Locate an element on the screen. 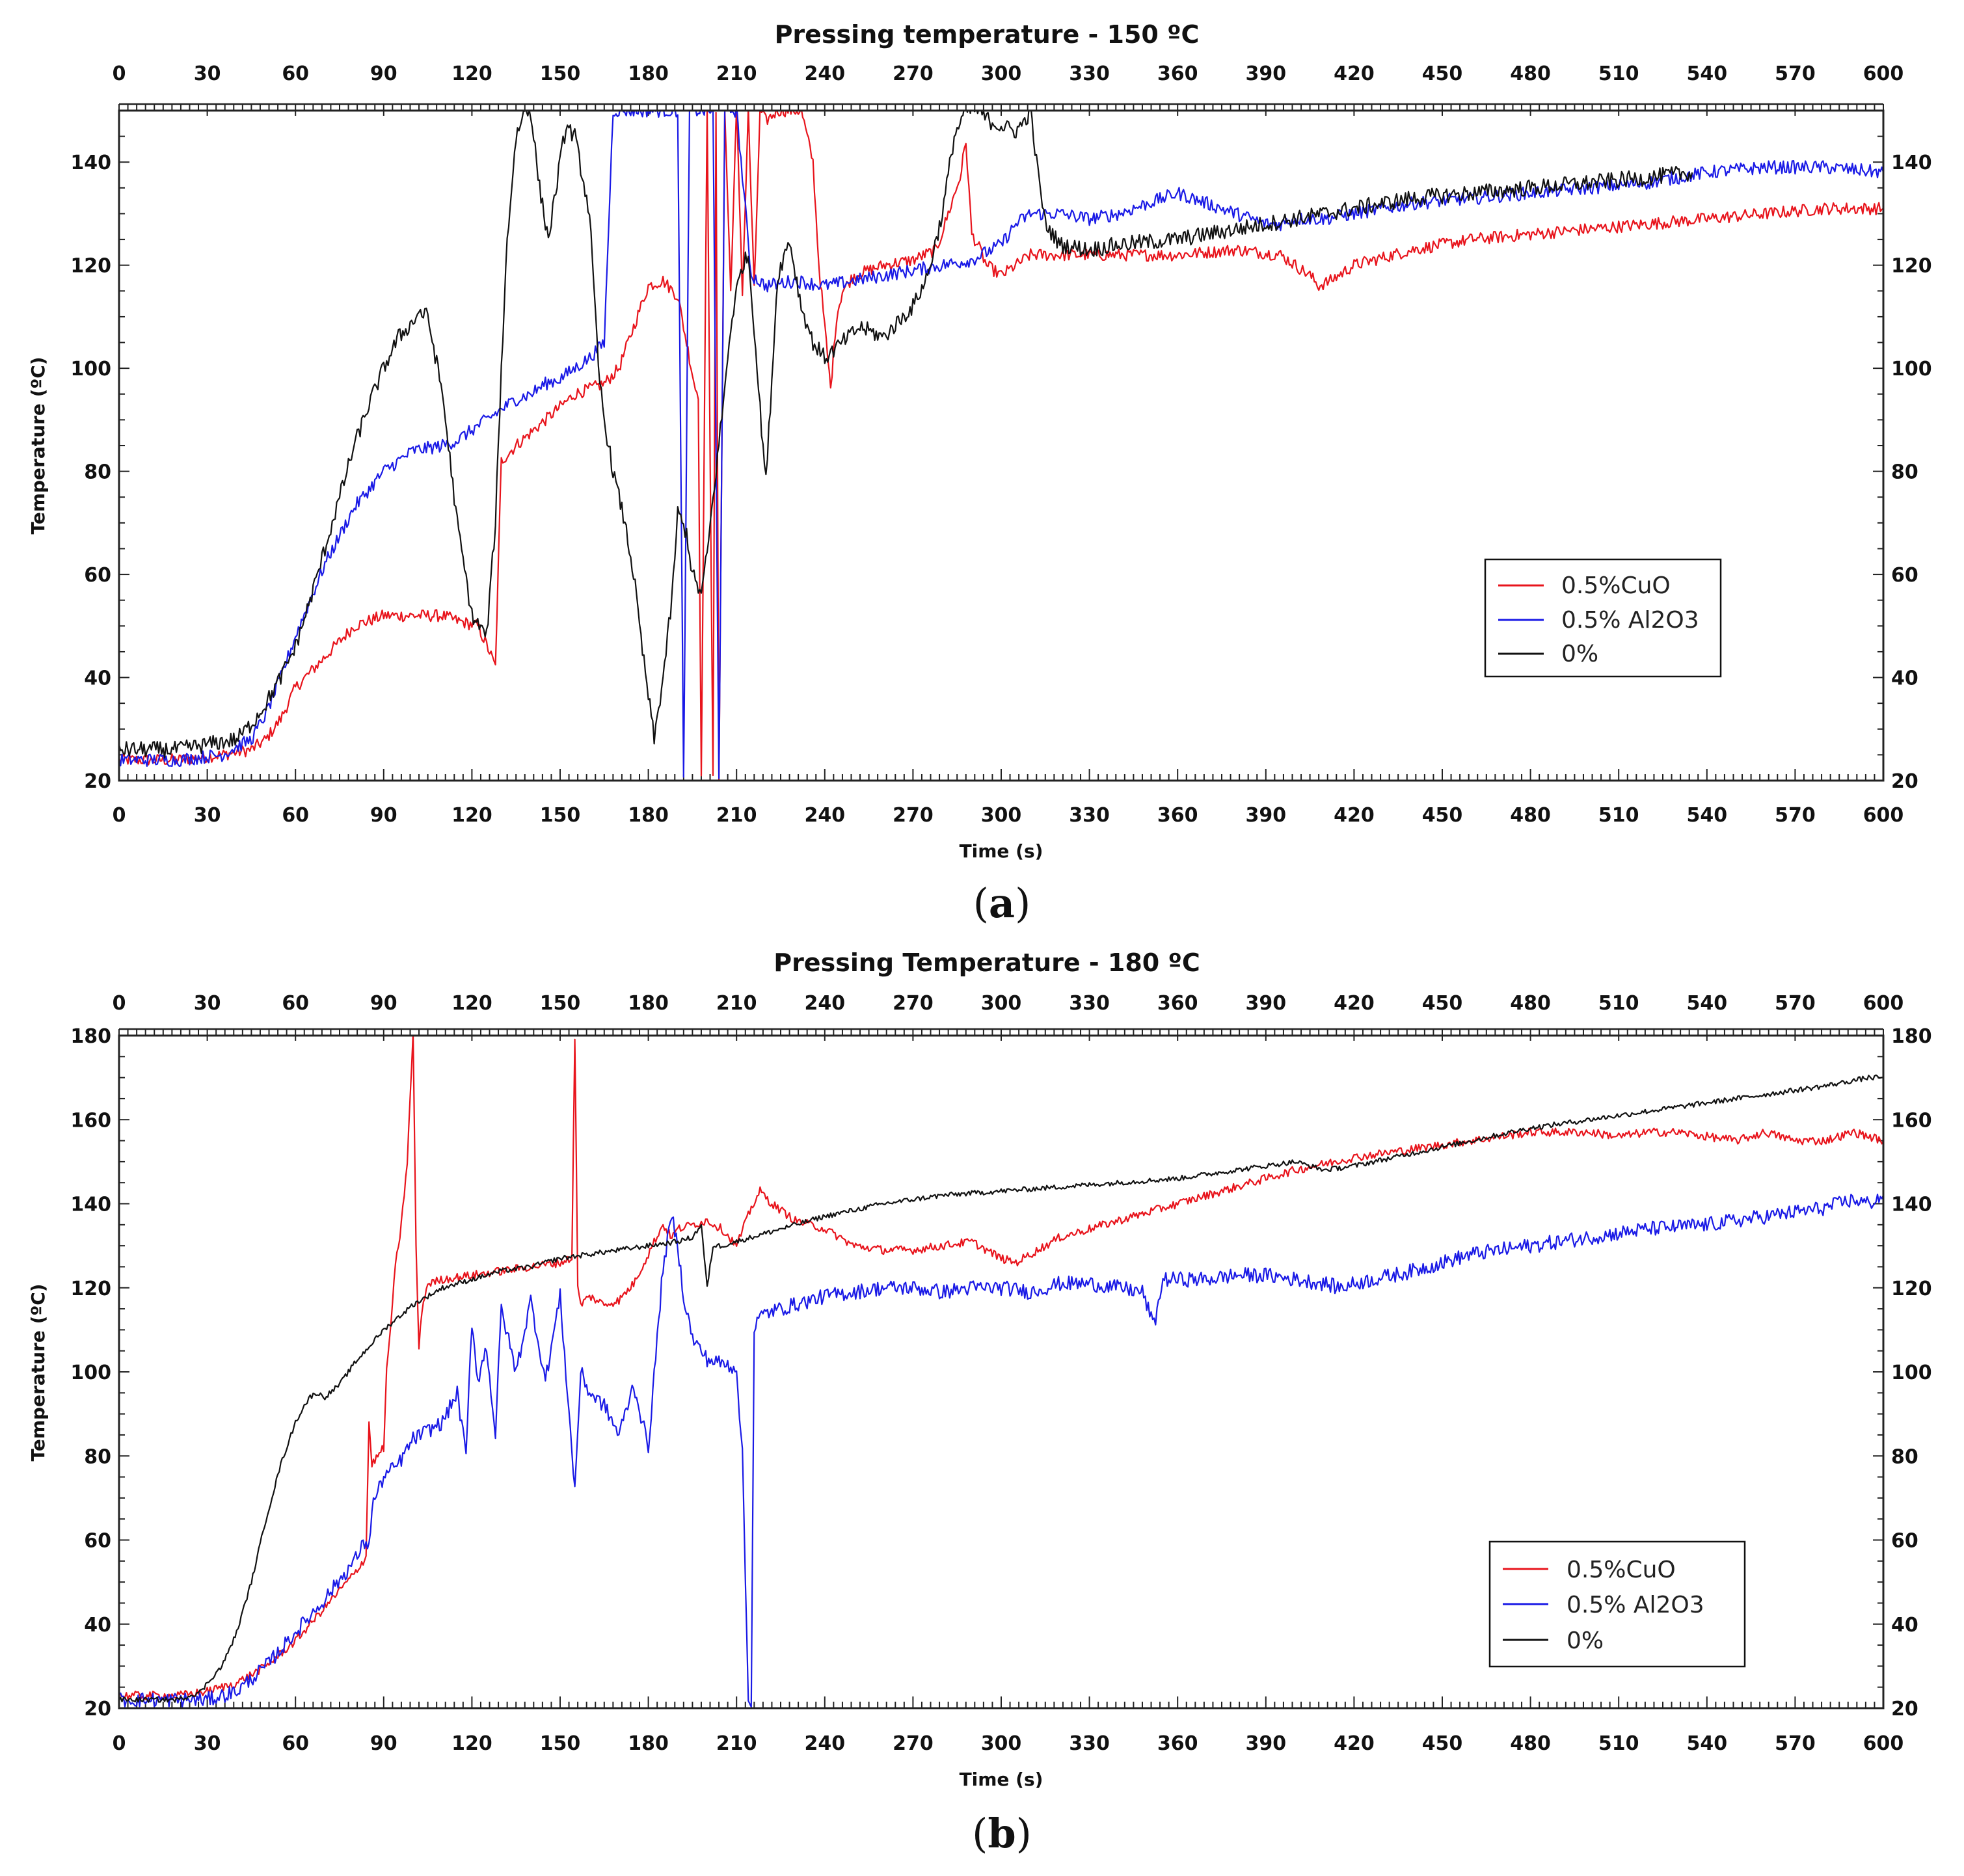 This screenshot has width=1964, height=1876. chart-a-bottom-xtick-label: 210 is located at coordinates (736, 815).